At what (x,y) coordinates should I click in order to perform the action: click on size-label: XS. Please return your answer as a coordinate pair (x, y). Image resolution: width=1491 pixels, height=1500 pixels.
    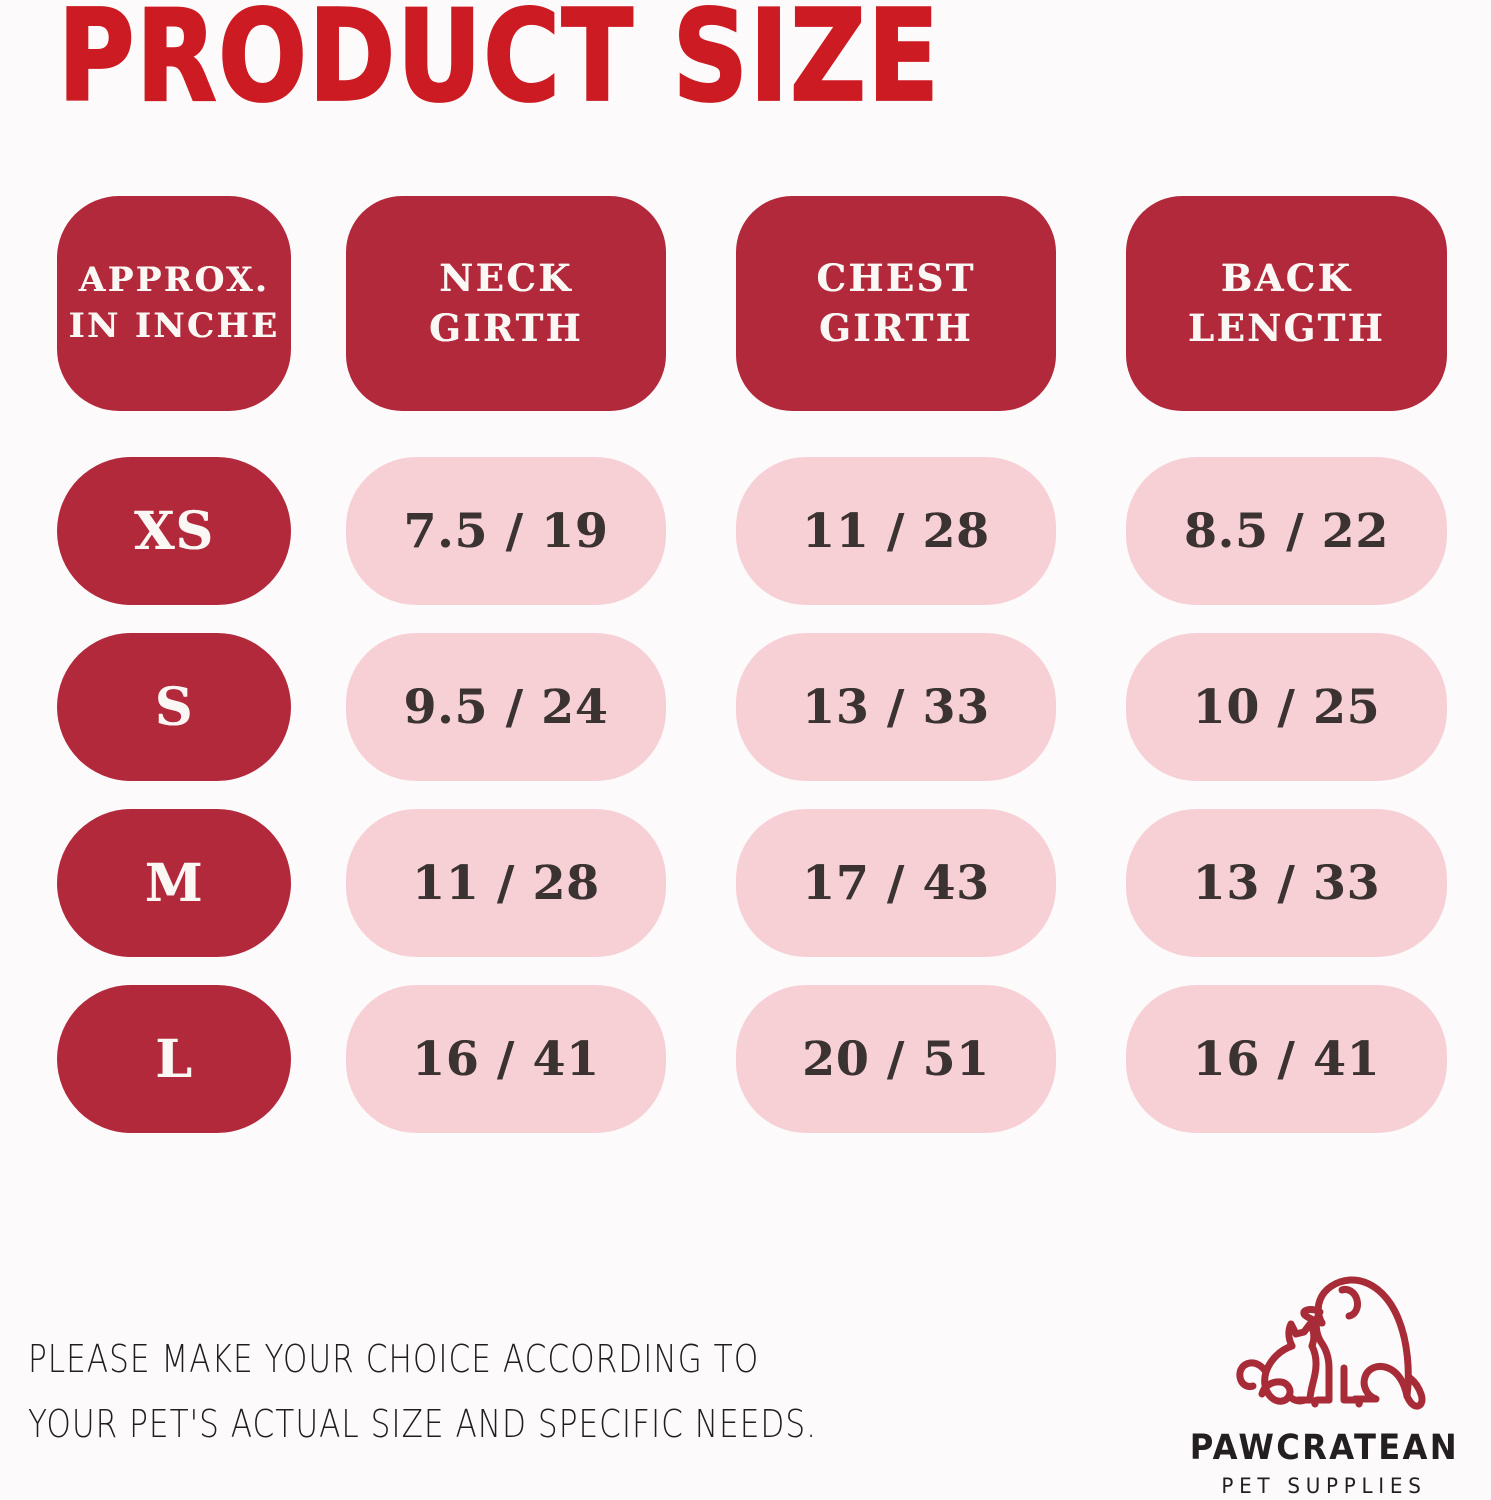
    Looking at the image, I should click on (174, 531).